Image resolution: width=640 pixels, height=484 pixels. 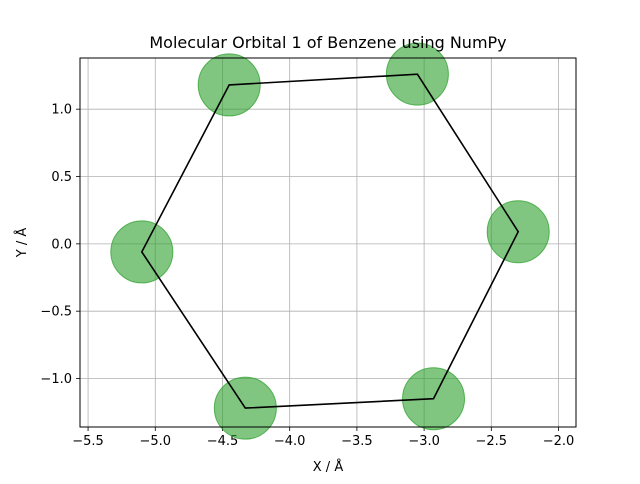 What do you see at coordinates (56, 379) in the screenshot?
I see `y-tick-label: −1.0` at bounding box center [56, 379].